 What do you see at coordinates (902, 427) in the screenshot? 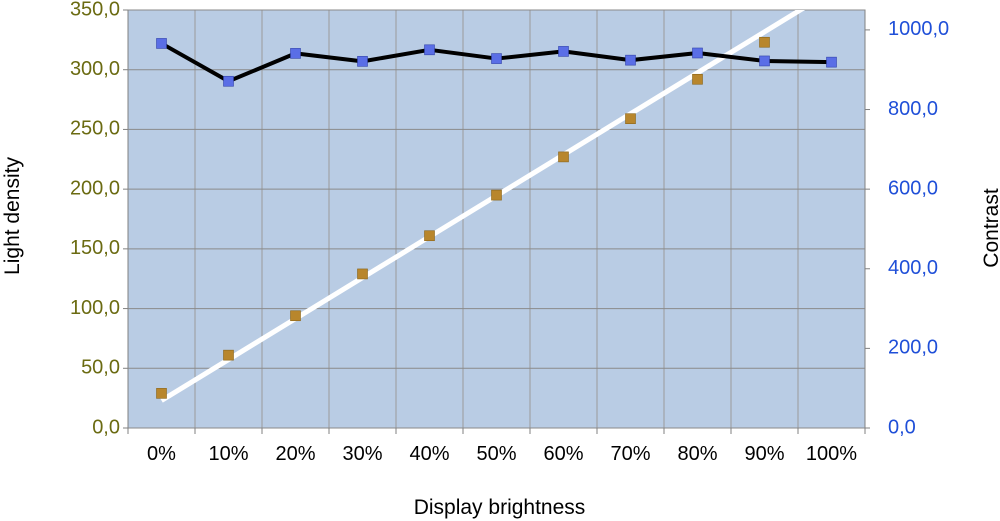
I see `tick-label-right: 0,0` at bounding box center [902, 427].